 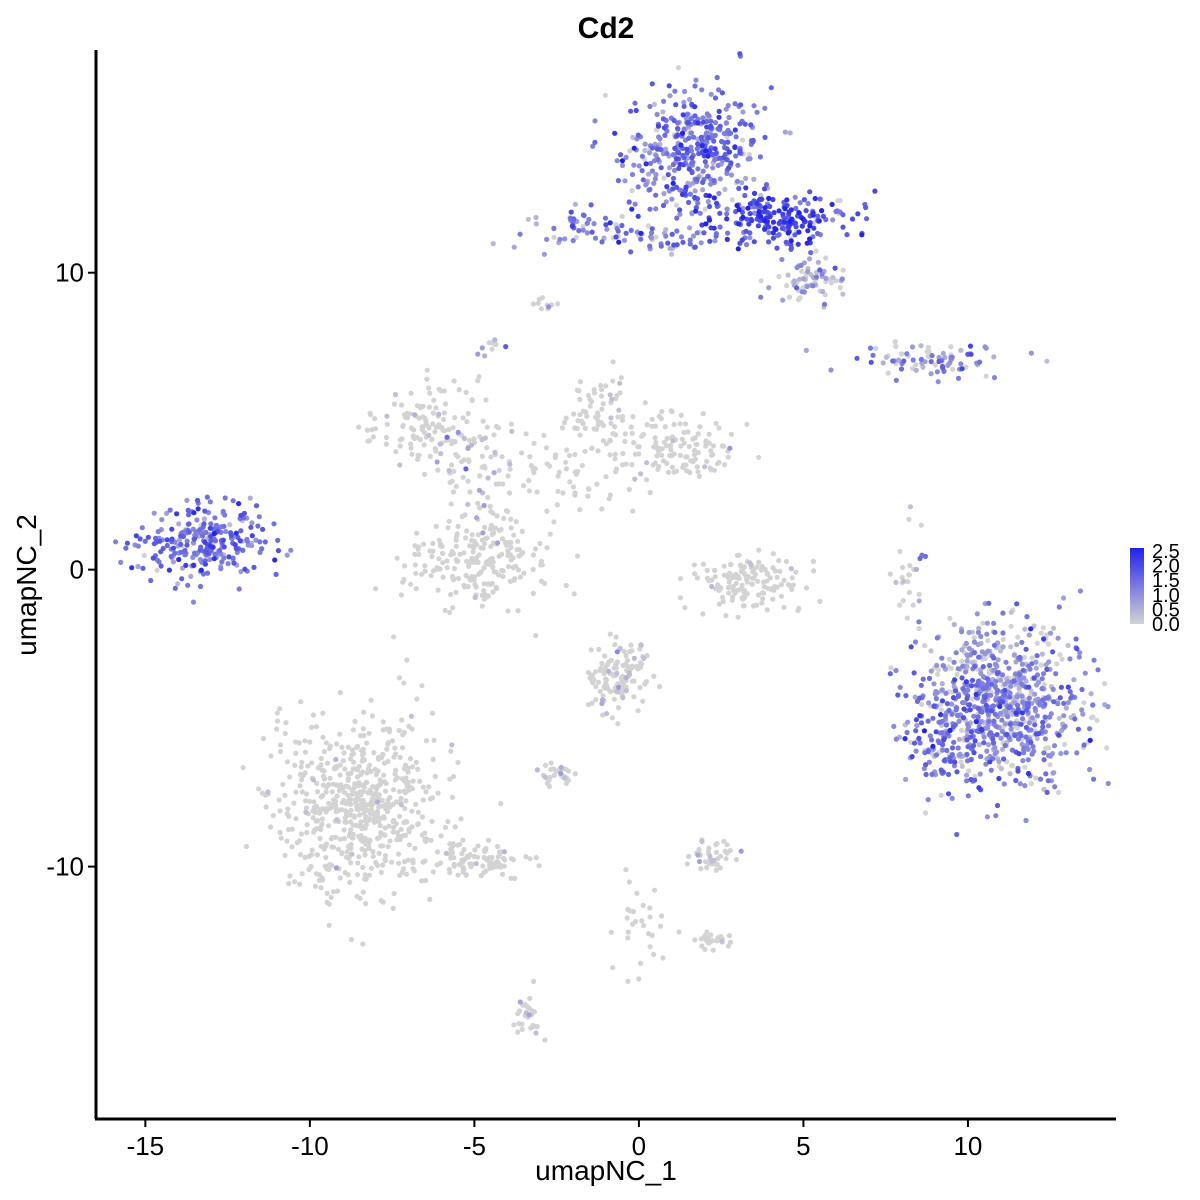 I want to click on legend-tick-label: 1.0, so click(x=1166, y=596).